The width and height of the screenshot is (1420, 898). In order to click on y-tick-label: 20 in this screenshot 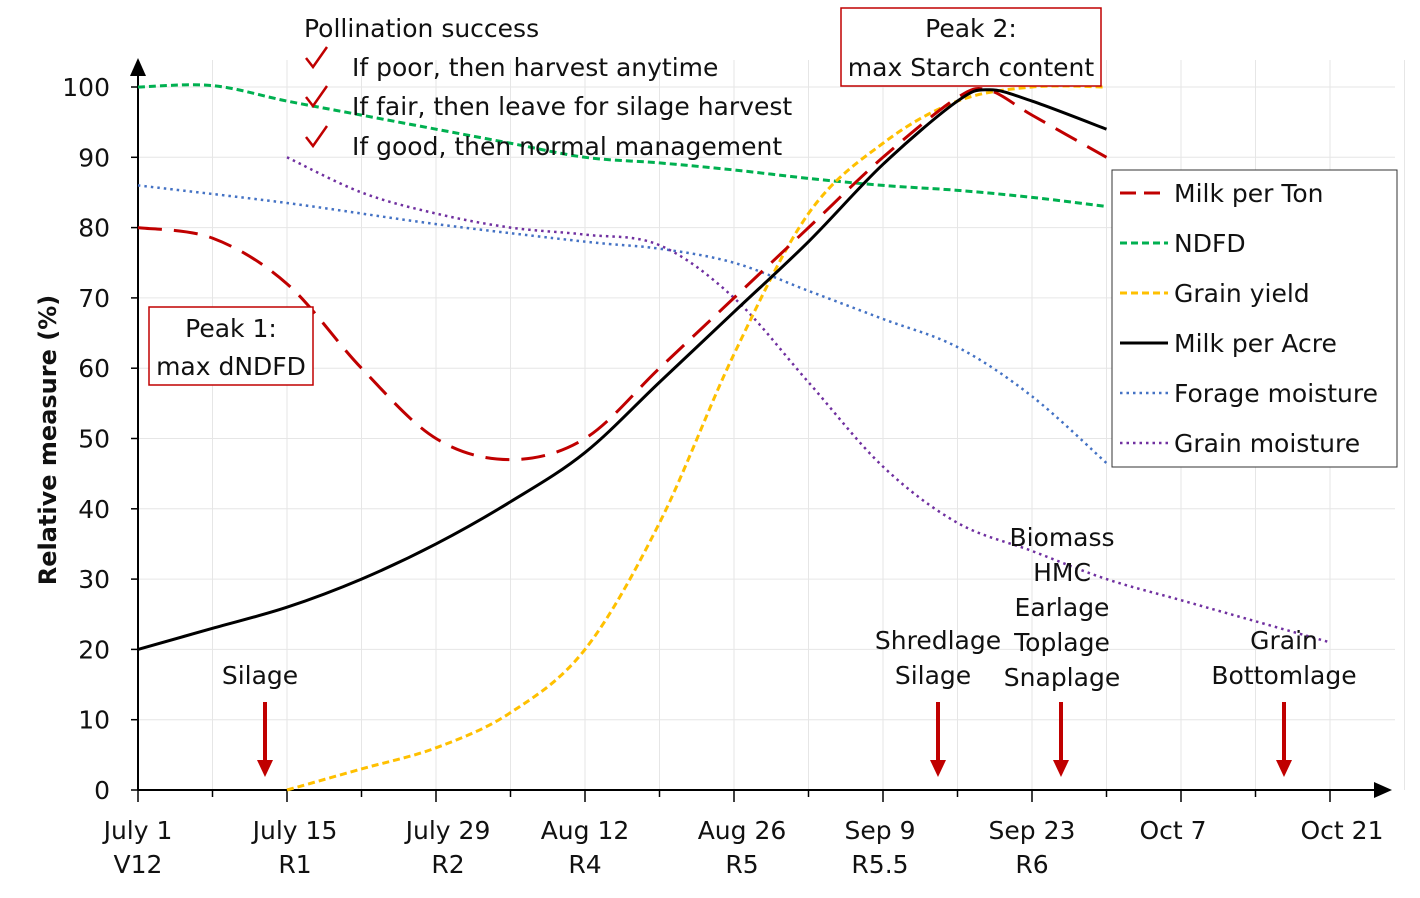, I will do `click(94, 649)`.